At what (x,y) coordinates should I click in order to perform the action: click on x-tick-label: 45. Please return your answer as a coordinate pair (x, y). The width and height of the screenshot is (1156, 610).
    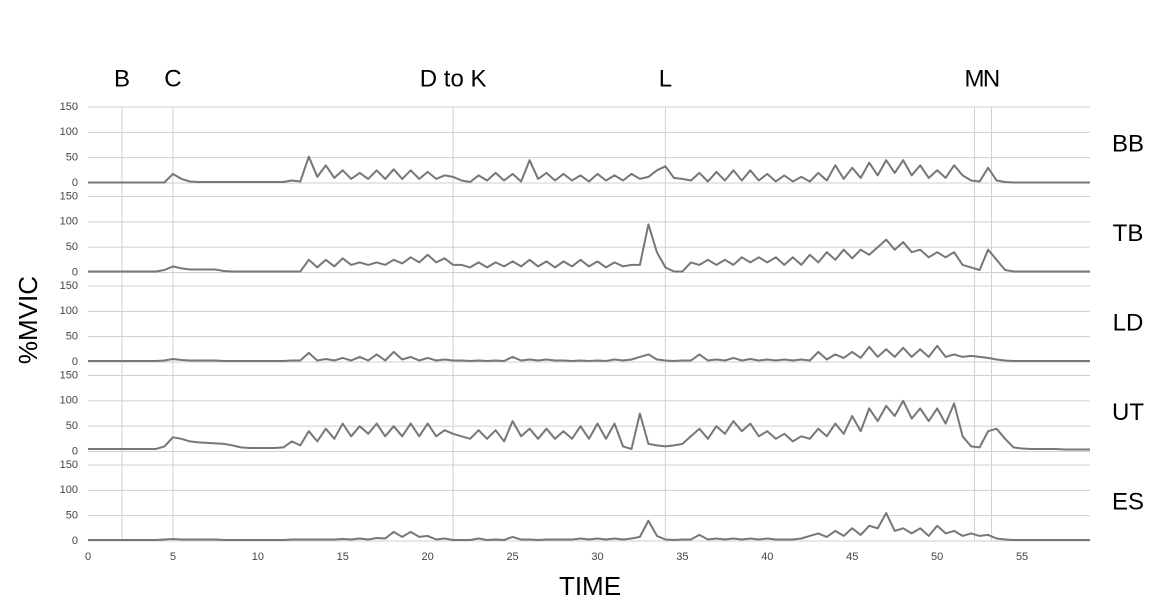
    Looking at the image, I should click on (852, 557).